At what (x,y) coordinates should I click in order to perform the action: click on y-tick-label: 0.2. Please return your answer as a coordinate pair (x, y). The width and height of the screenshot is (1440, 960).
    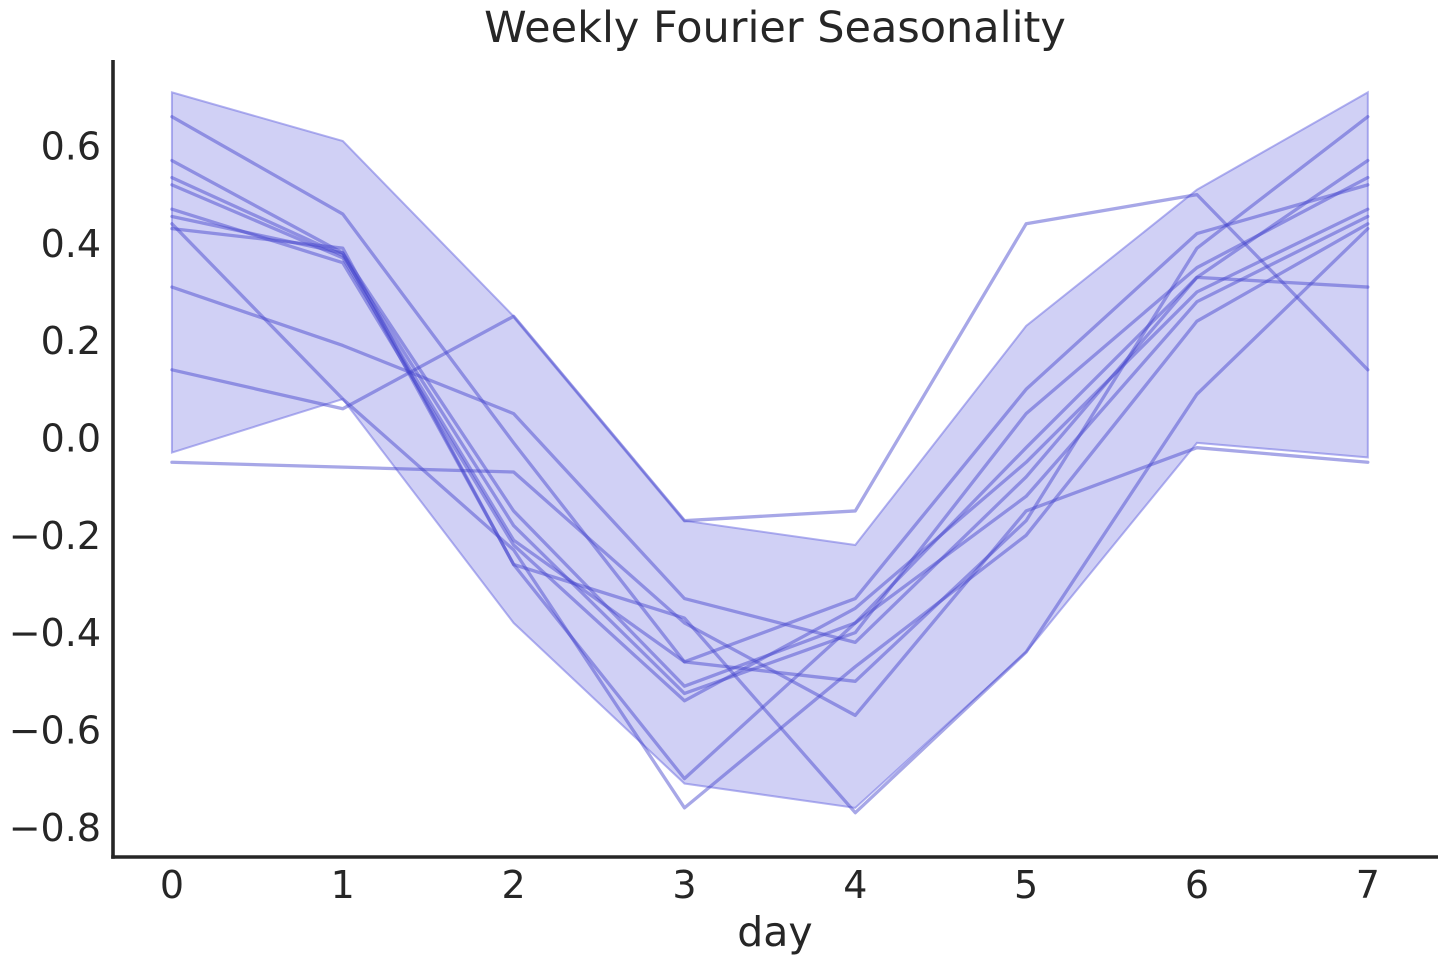
    Looking at the image, I should click on (71, 341).